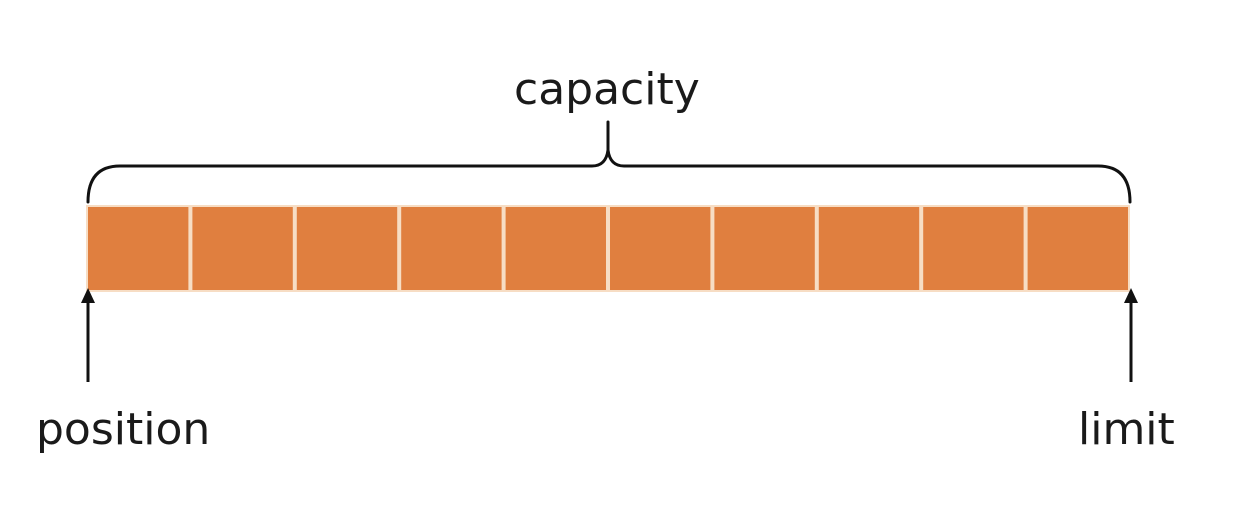 This screenshot has width=1234, height=520. I want to click on limit-arrow, so click(1131, 335).